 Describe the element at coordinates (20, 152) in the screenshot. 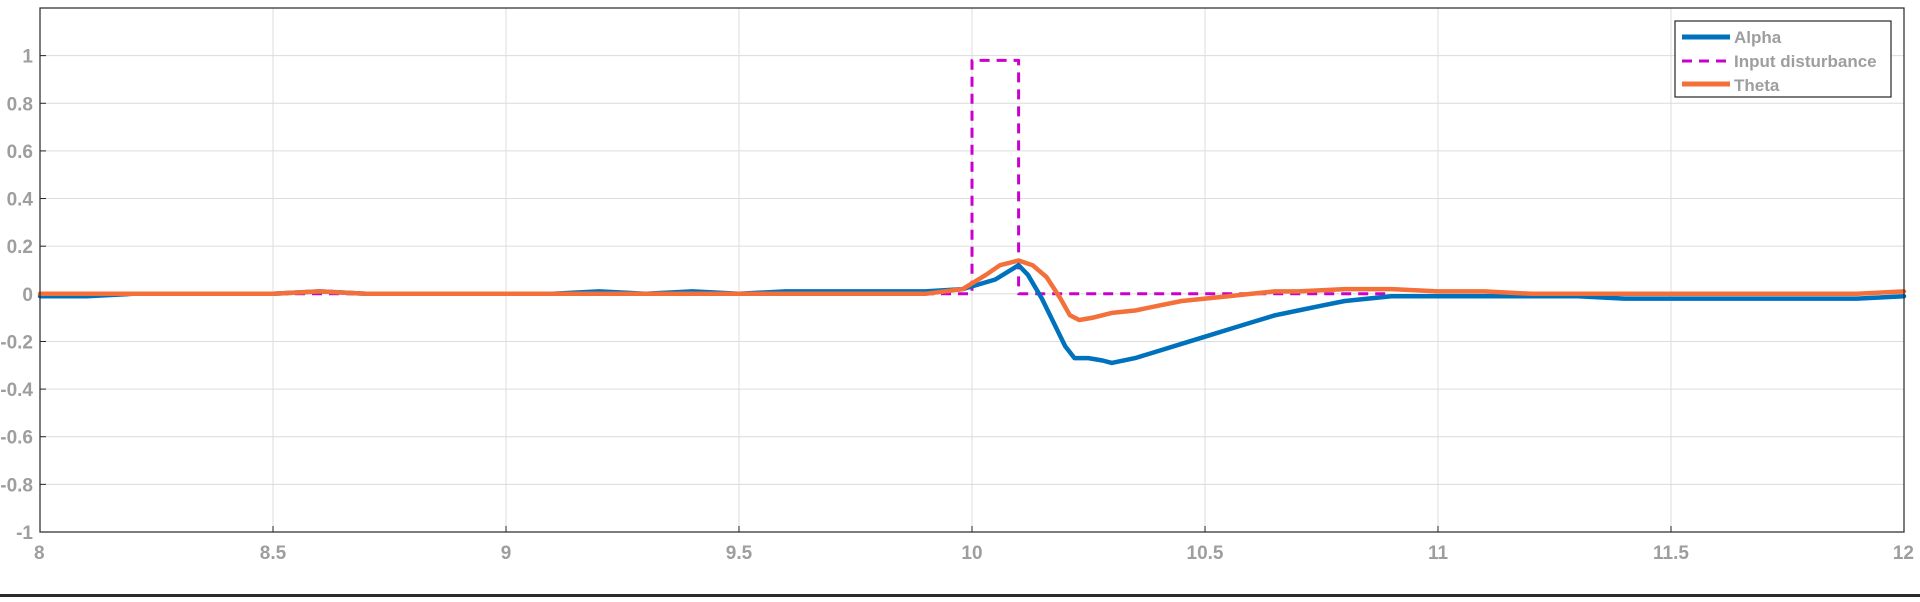

I see `y-tick-label: 0.6` at that location.